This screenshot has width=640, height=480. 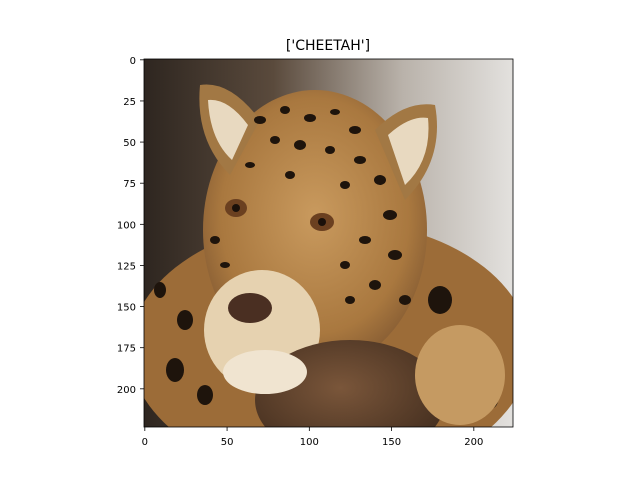 I want to click on x-tick-label: 50, so click(x=227, y=442).